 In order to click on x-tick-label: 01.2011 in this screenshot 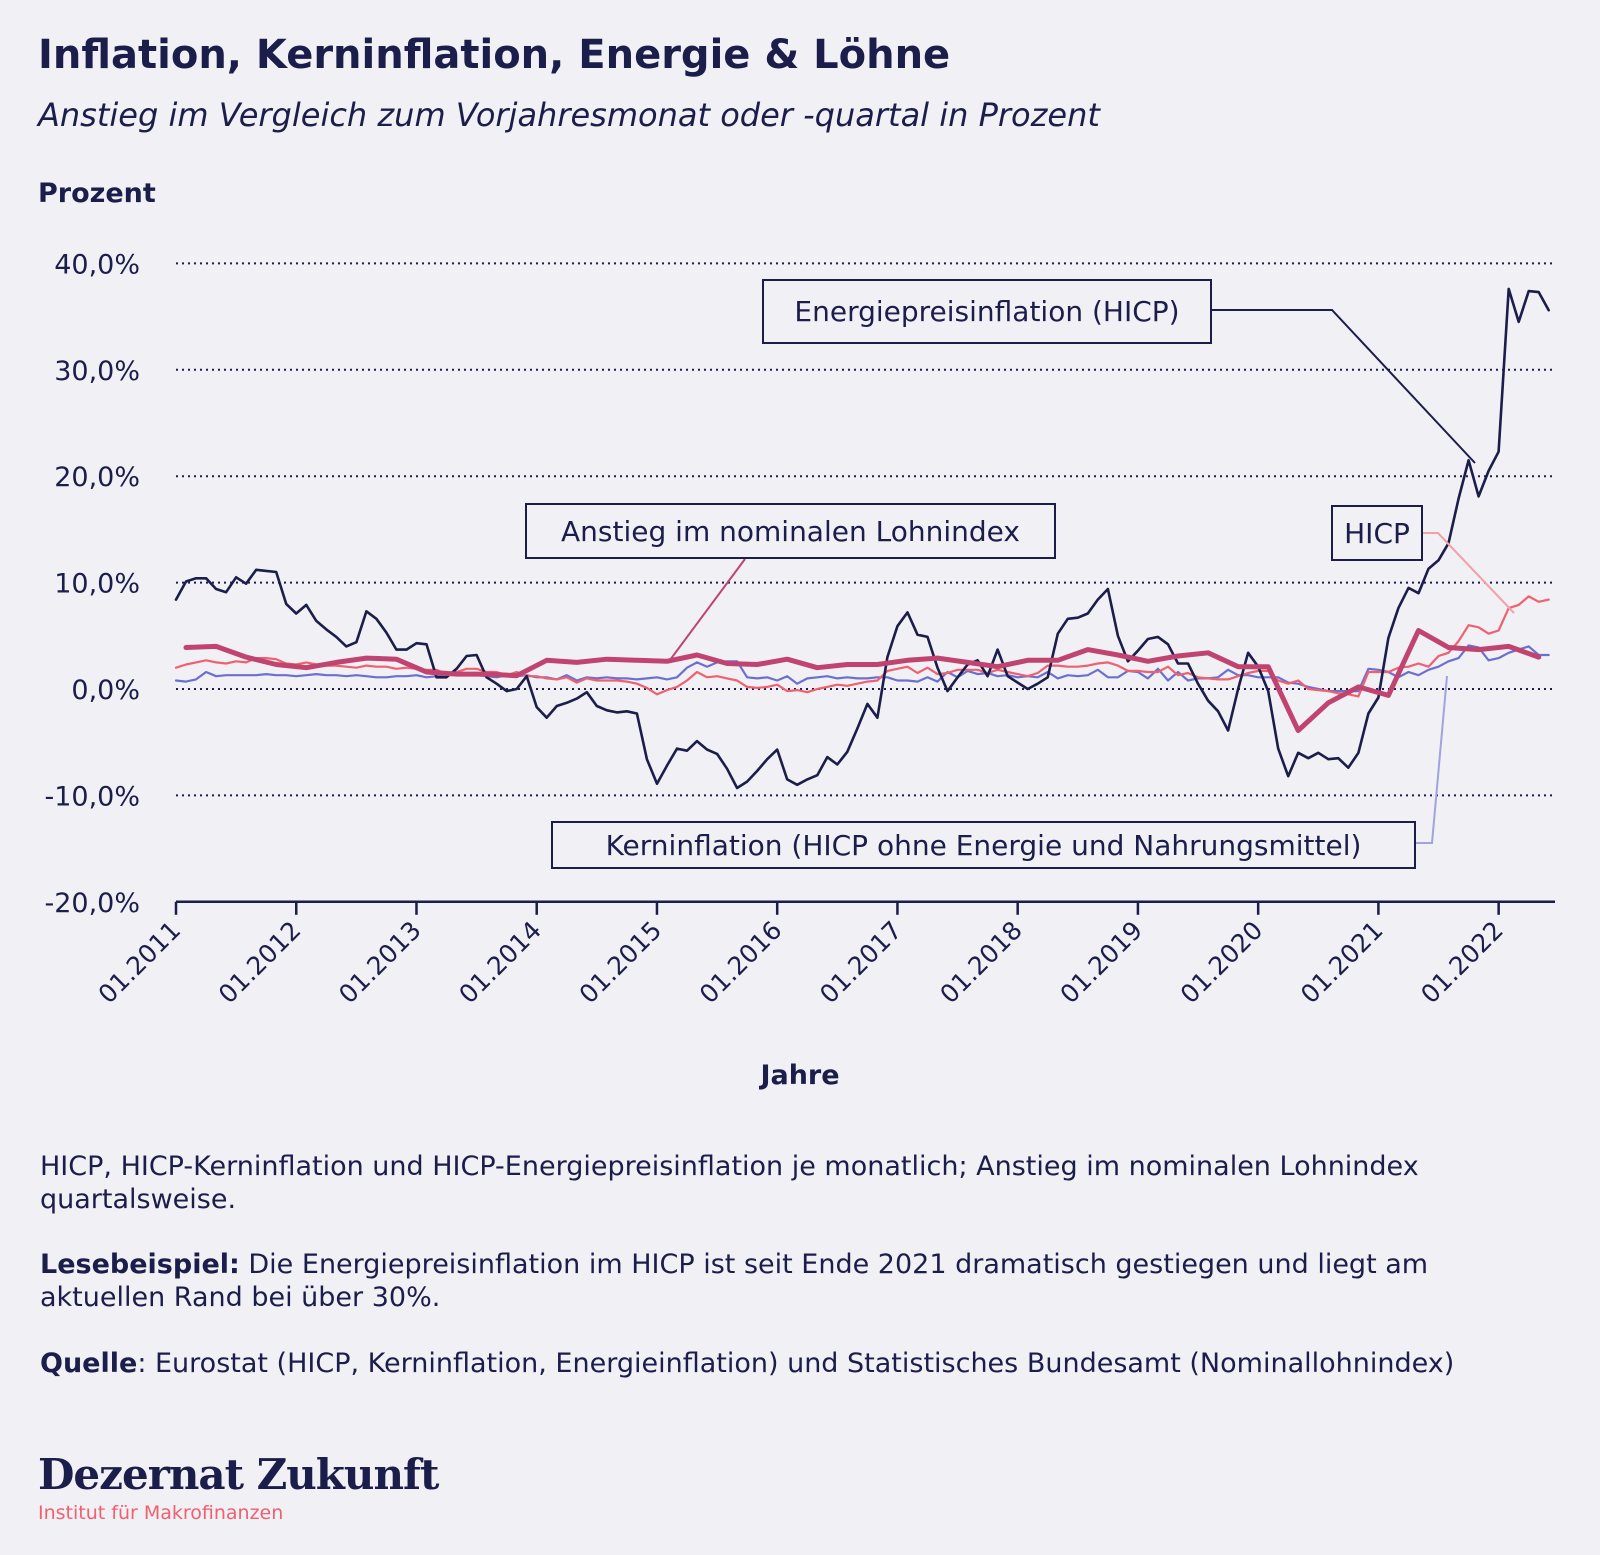, I will do `click(140, 963)`.